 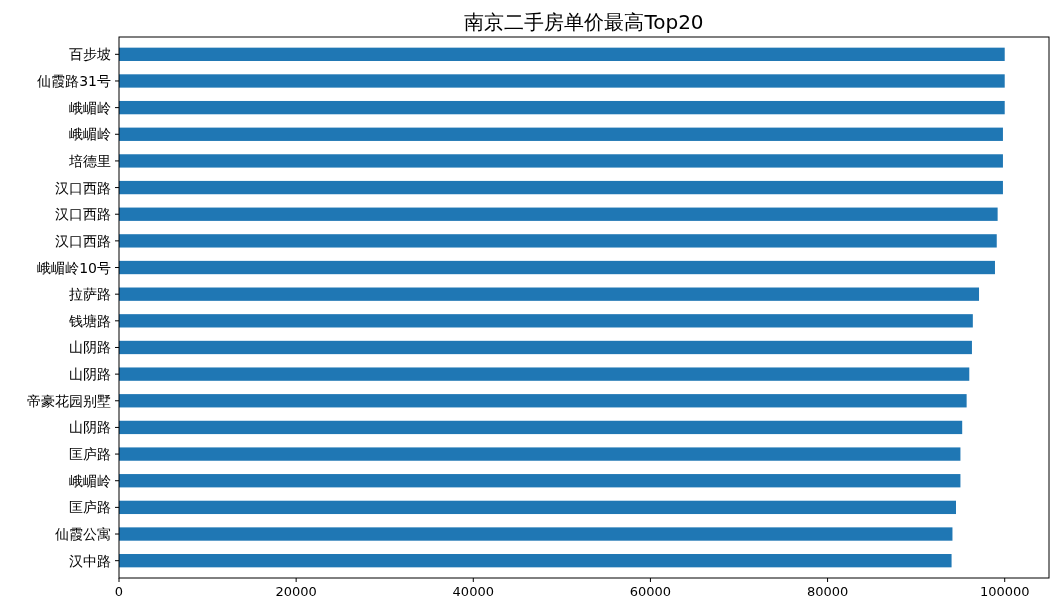 I want to click on y-tick-label: 培德里, so click(x=89, y=160).